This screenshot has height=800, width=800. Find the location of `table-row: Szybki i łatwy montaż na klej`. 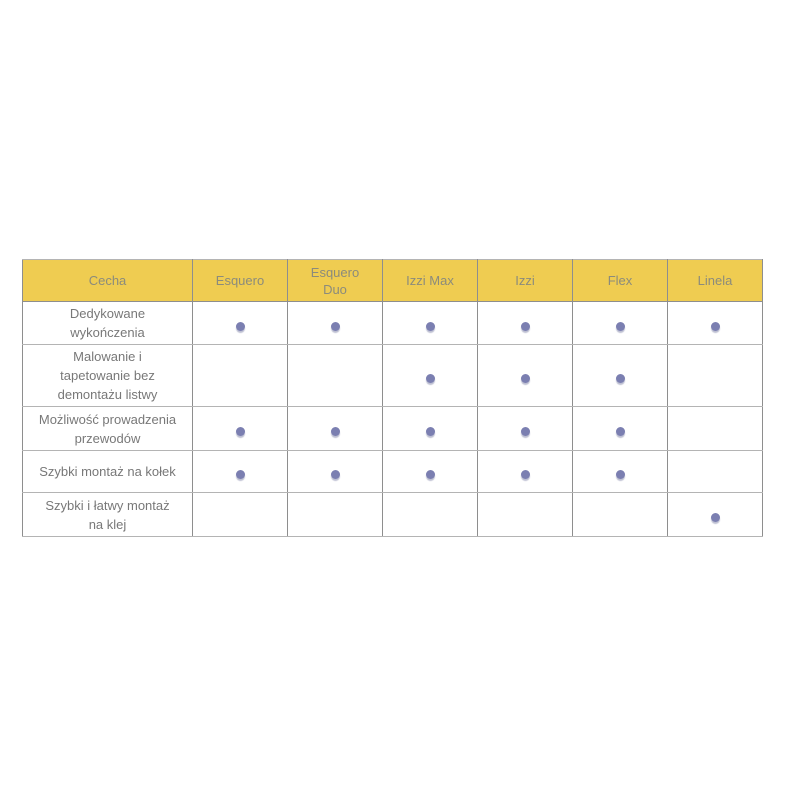

table-row: Szybki i łatwy montaż na klej is located at coordinates (392, 514).